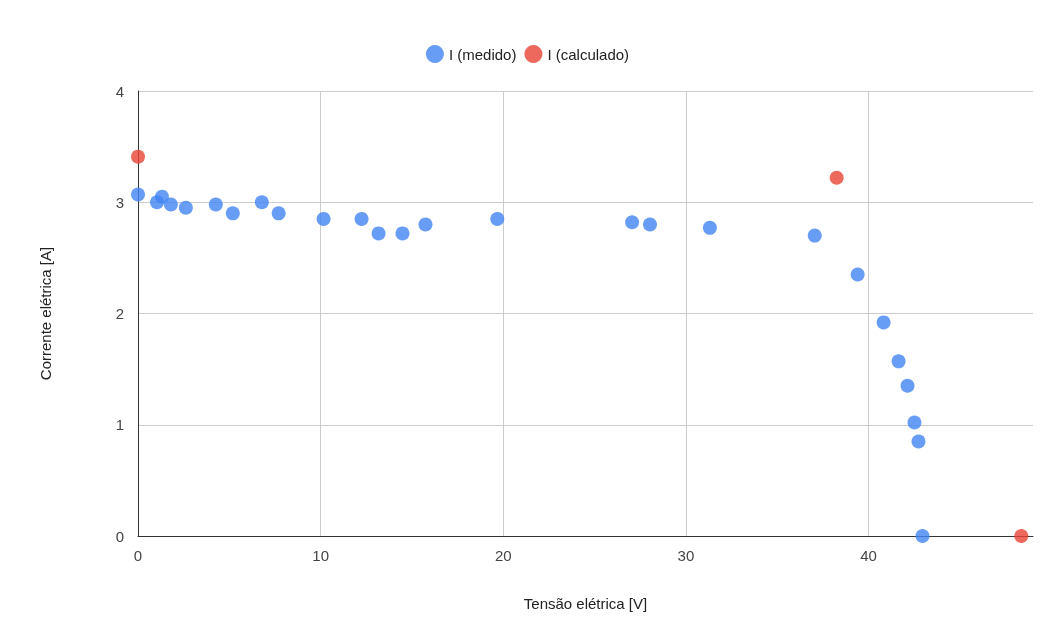 This screenshot has width=1055, height=639. What do you see at coordinates (119, 536) in the screenshot?
I see `y-tick-label: 0` at bounding box center [119, 536].